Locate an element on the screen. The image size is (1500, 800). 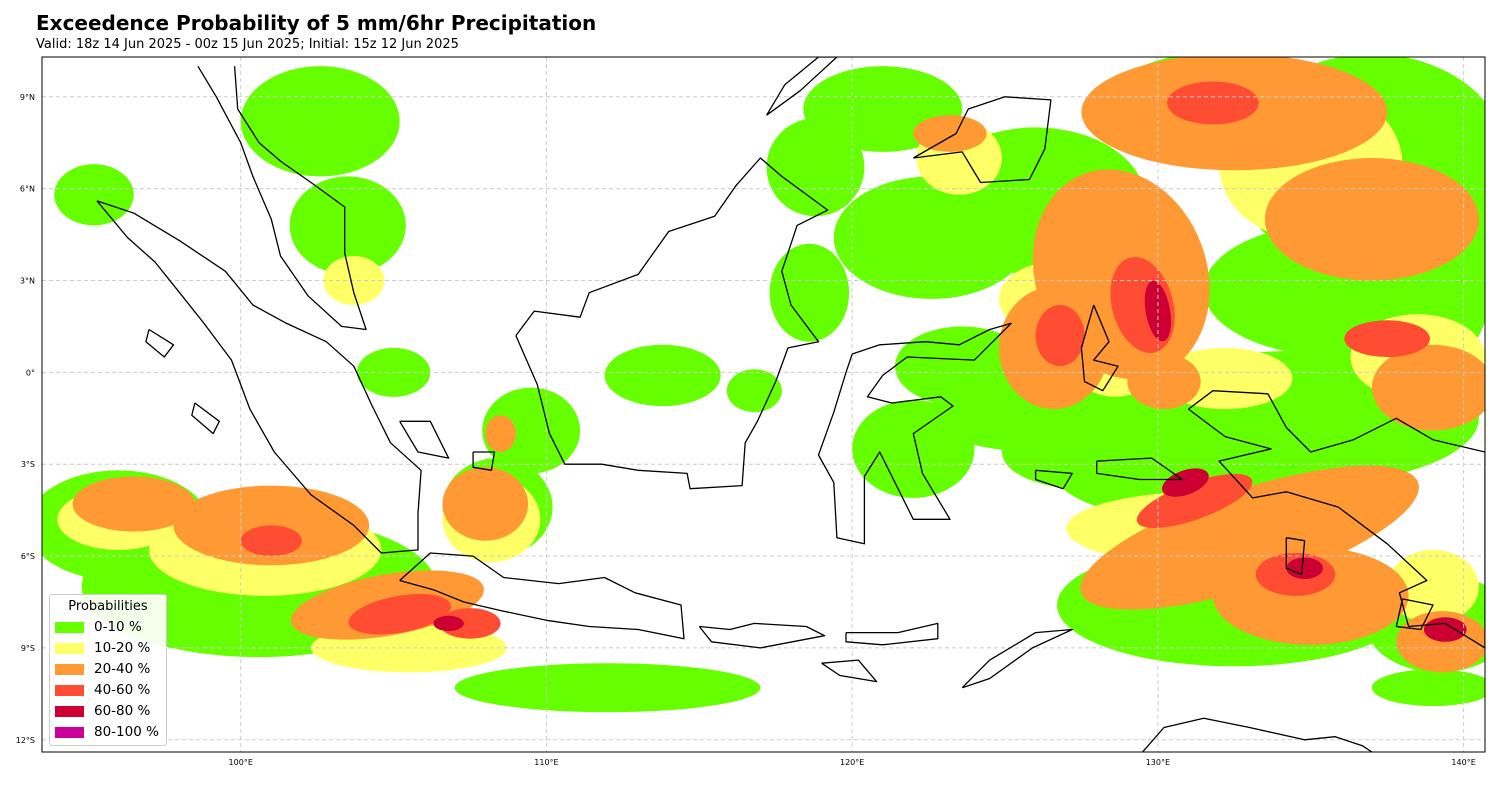
lat-tick-label: 9°S is located at coordinates (28, 648).